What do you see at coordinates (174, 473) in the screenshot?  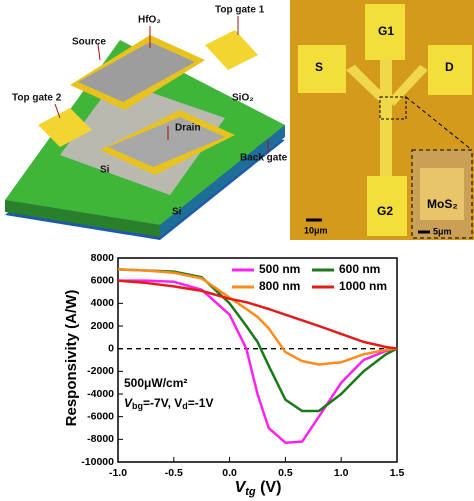 I see `x-tick-label: -0.5` at bounding box center [174, 473].